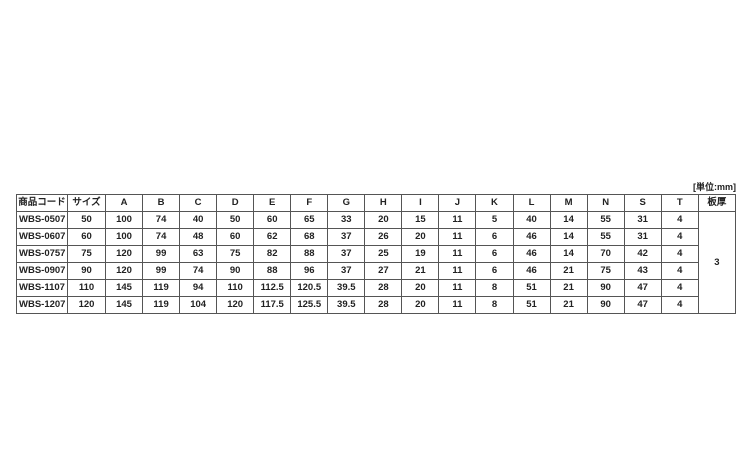 Image resolution: width=750 pixels, height=450 pixels. I want to click on table-cell: 43, so click(642, 271).